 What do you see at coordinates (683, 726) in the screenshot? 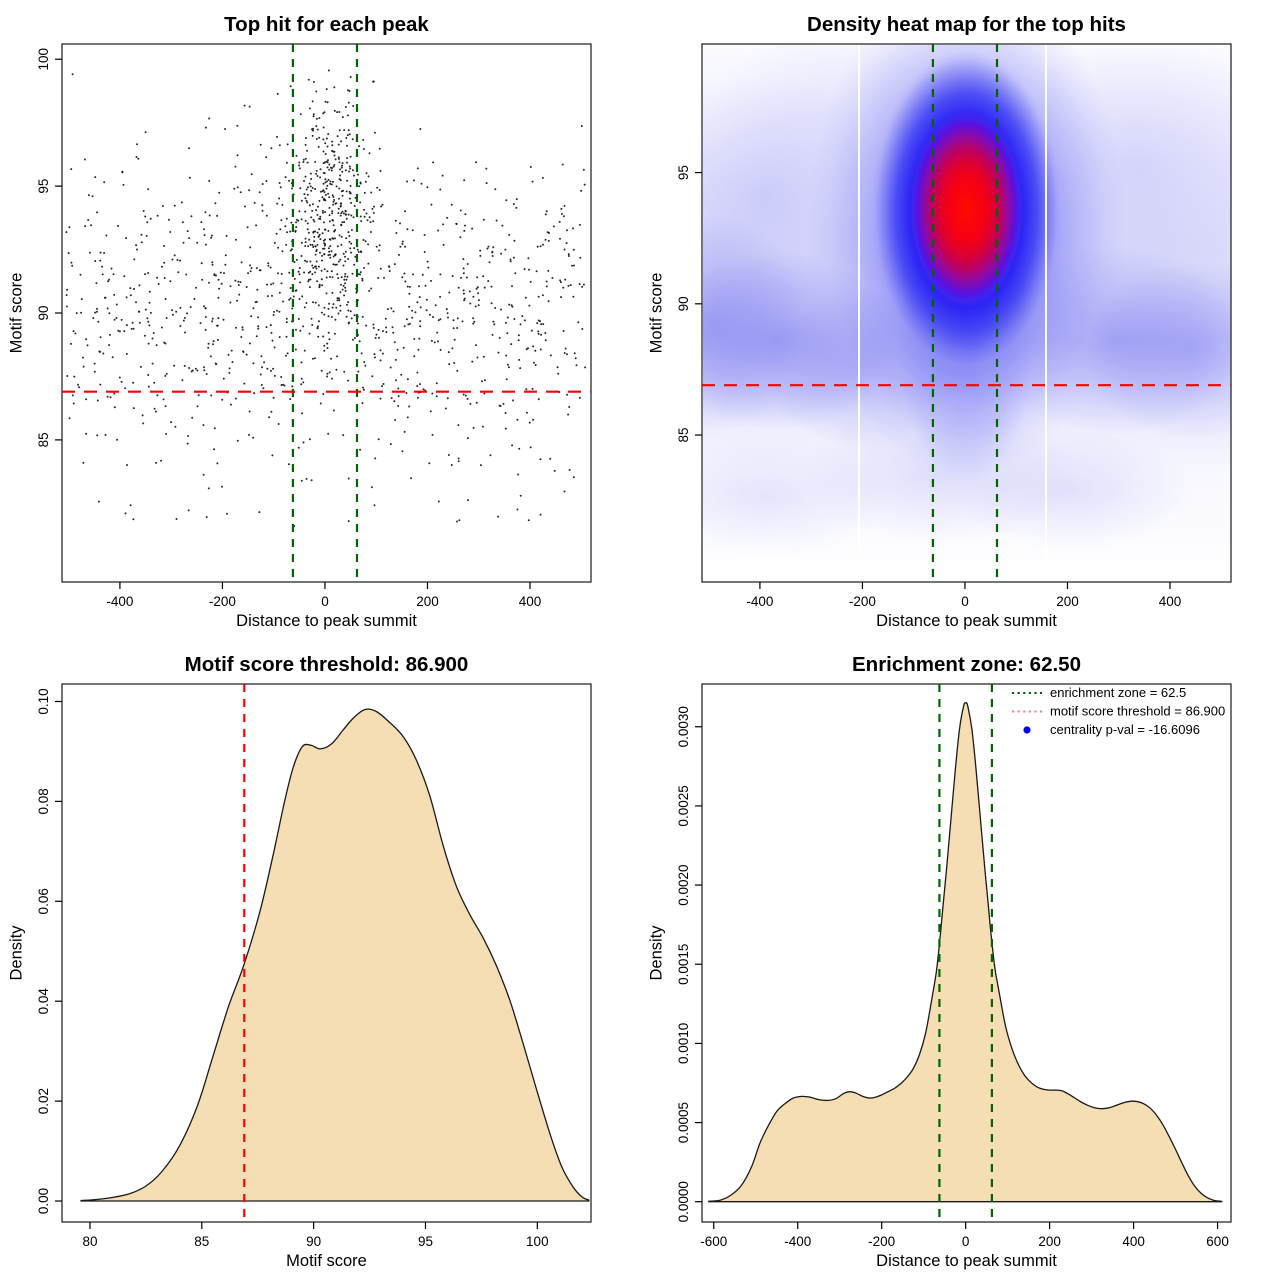
I see `y-tick-label: 0.0030` at bounding box center [683, 726].